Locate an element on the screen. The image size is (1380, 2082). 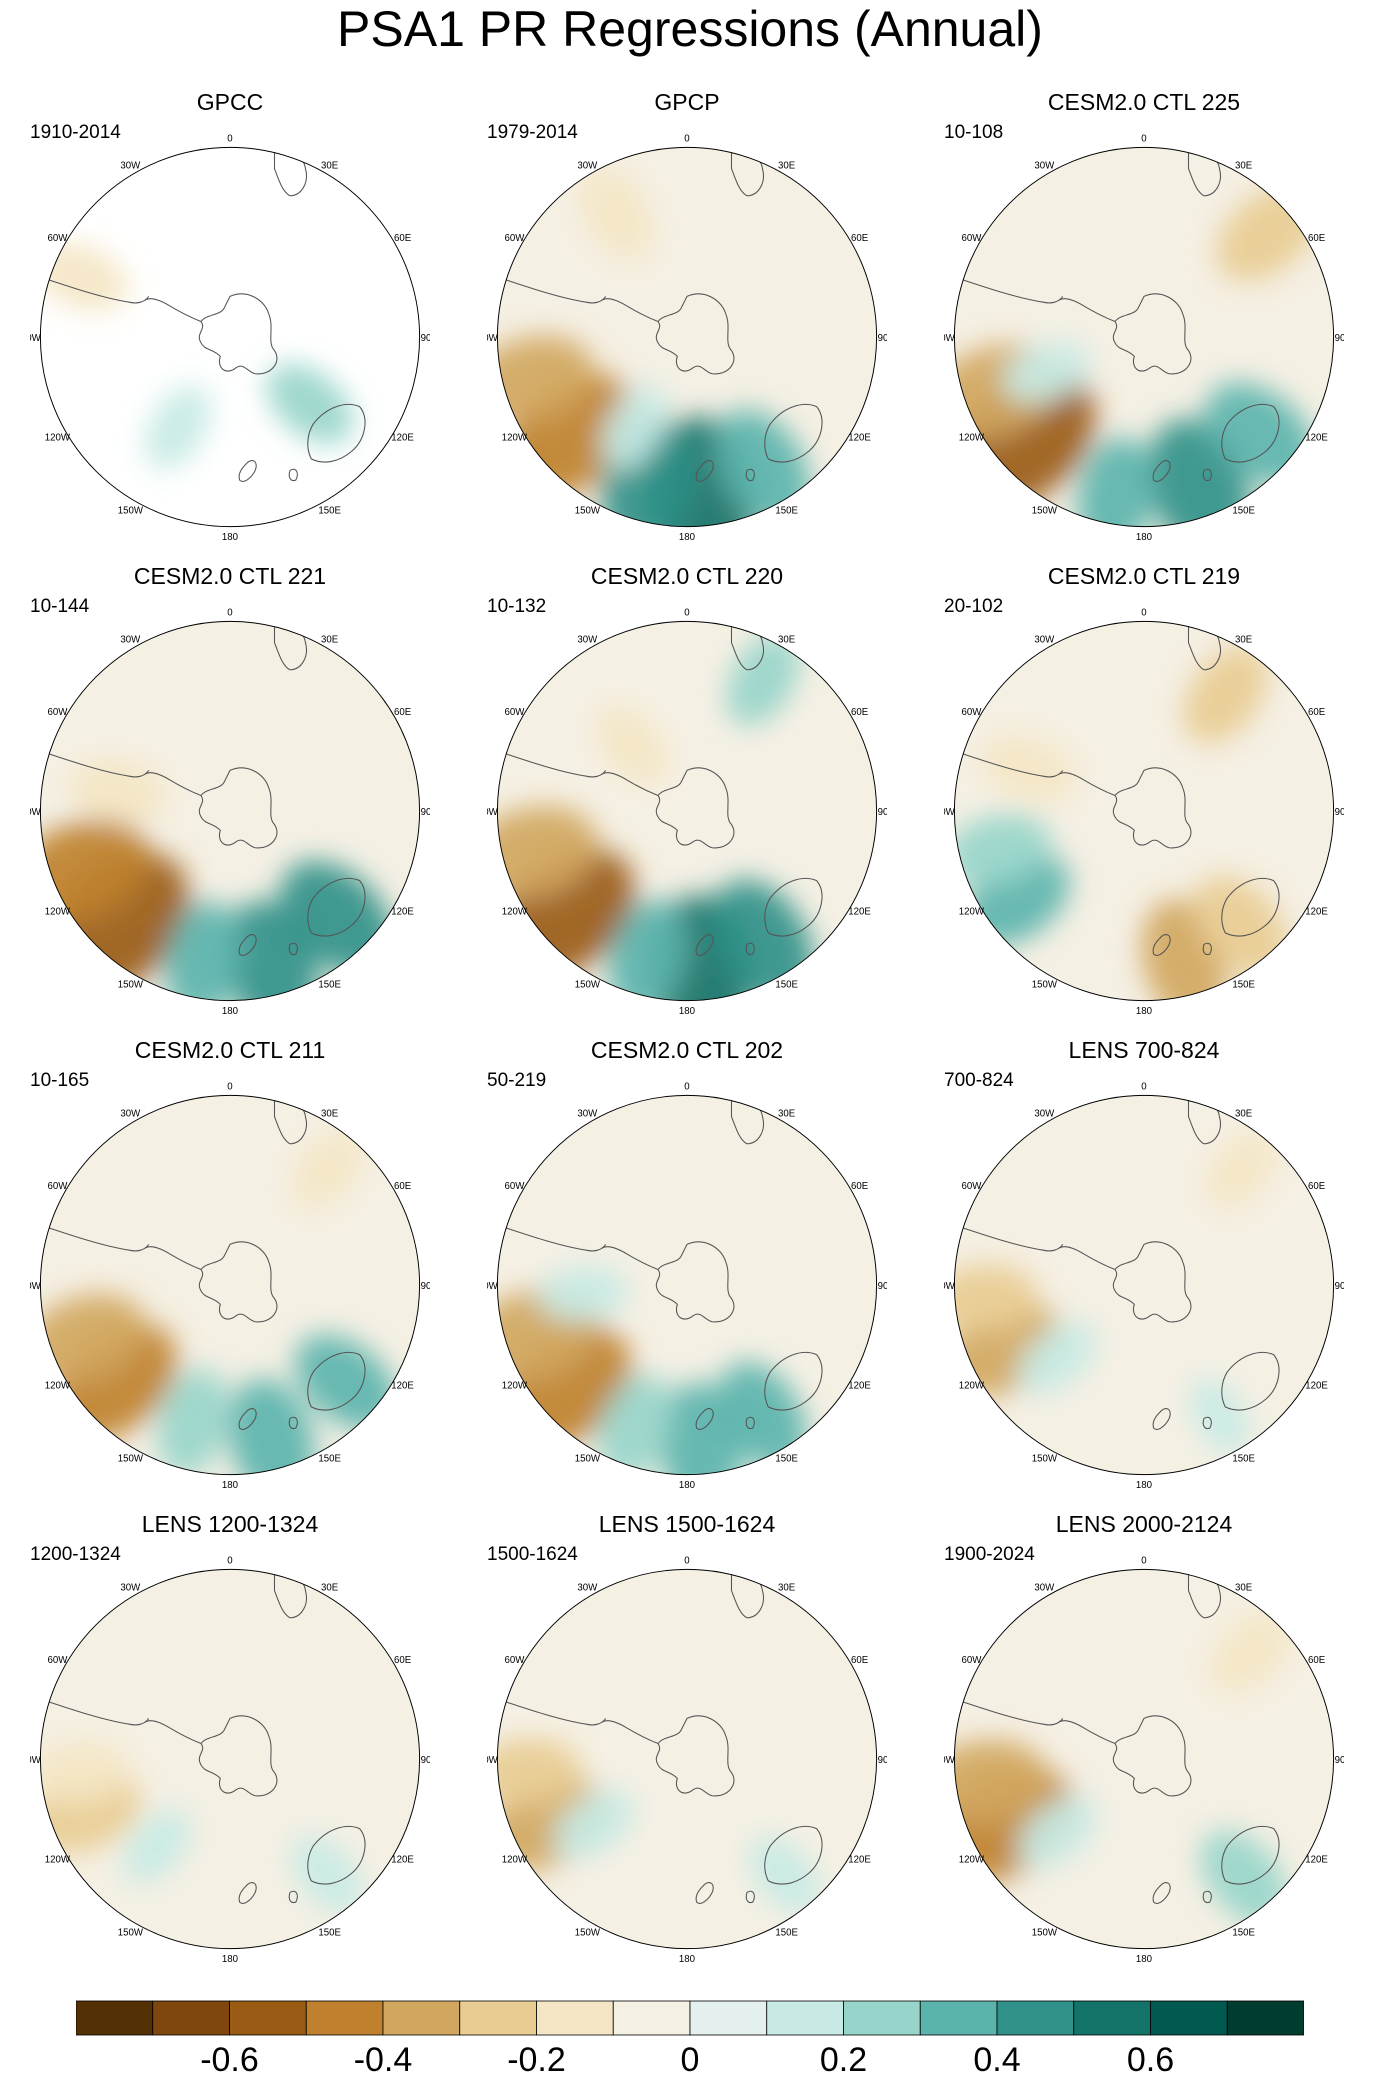
panel-years: 1900-2024 is located at coordinates (989, 1554).